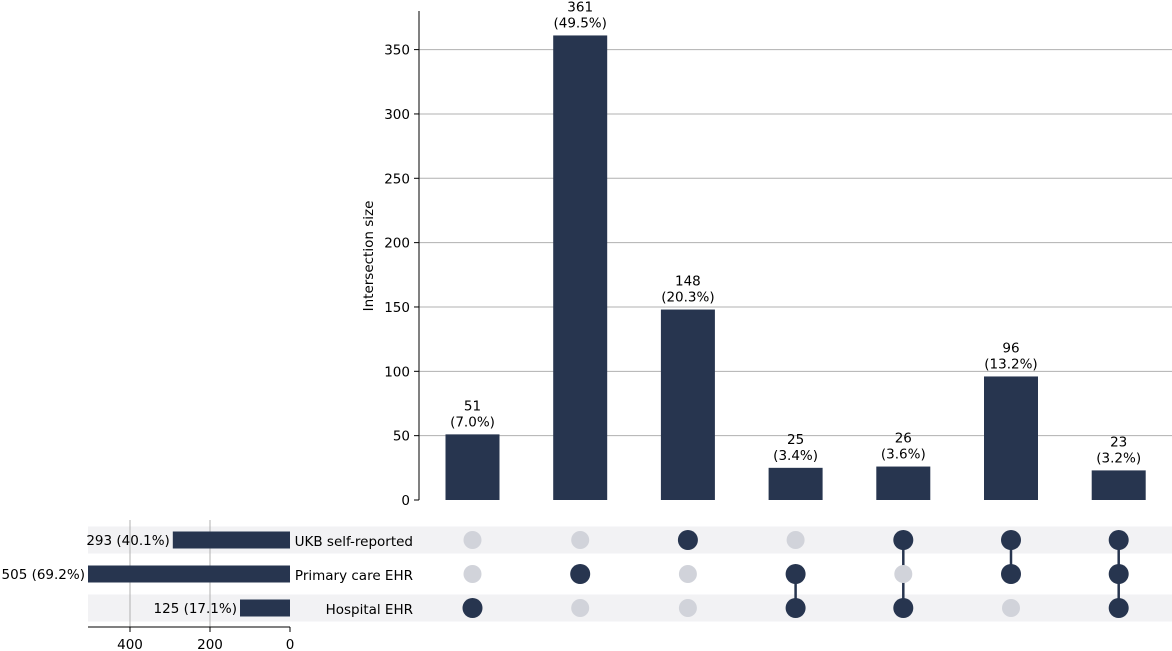 Image resolution: width=1172 pixels, height=651 pixels. Describe the element at coordinates (795, 440) in the screenshot. I see `bar-count-label: 25` at that location.